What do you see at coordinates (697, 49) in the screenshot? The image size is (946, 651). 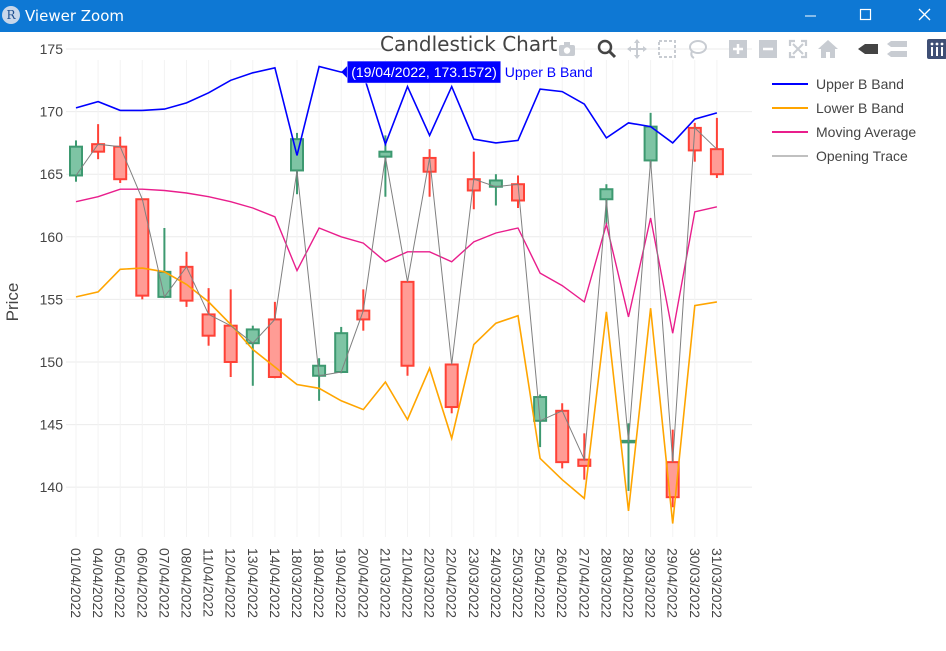 I see `lasso-icon` at bounding box center [697, 49].